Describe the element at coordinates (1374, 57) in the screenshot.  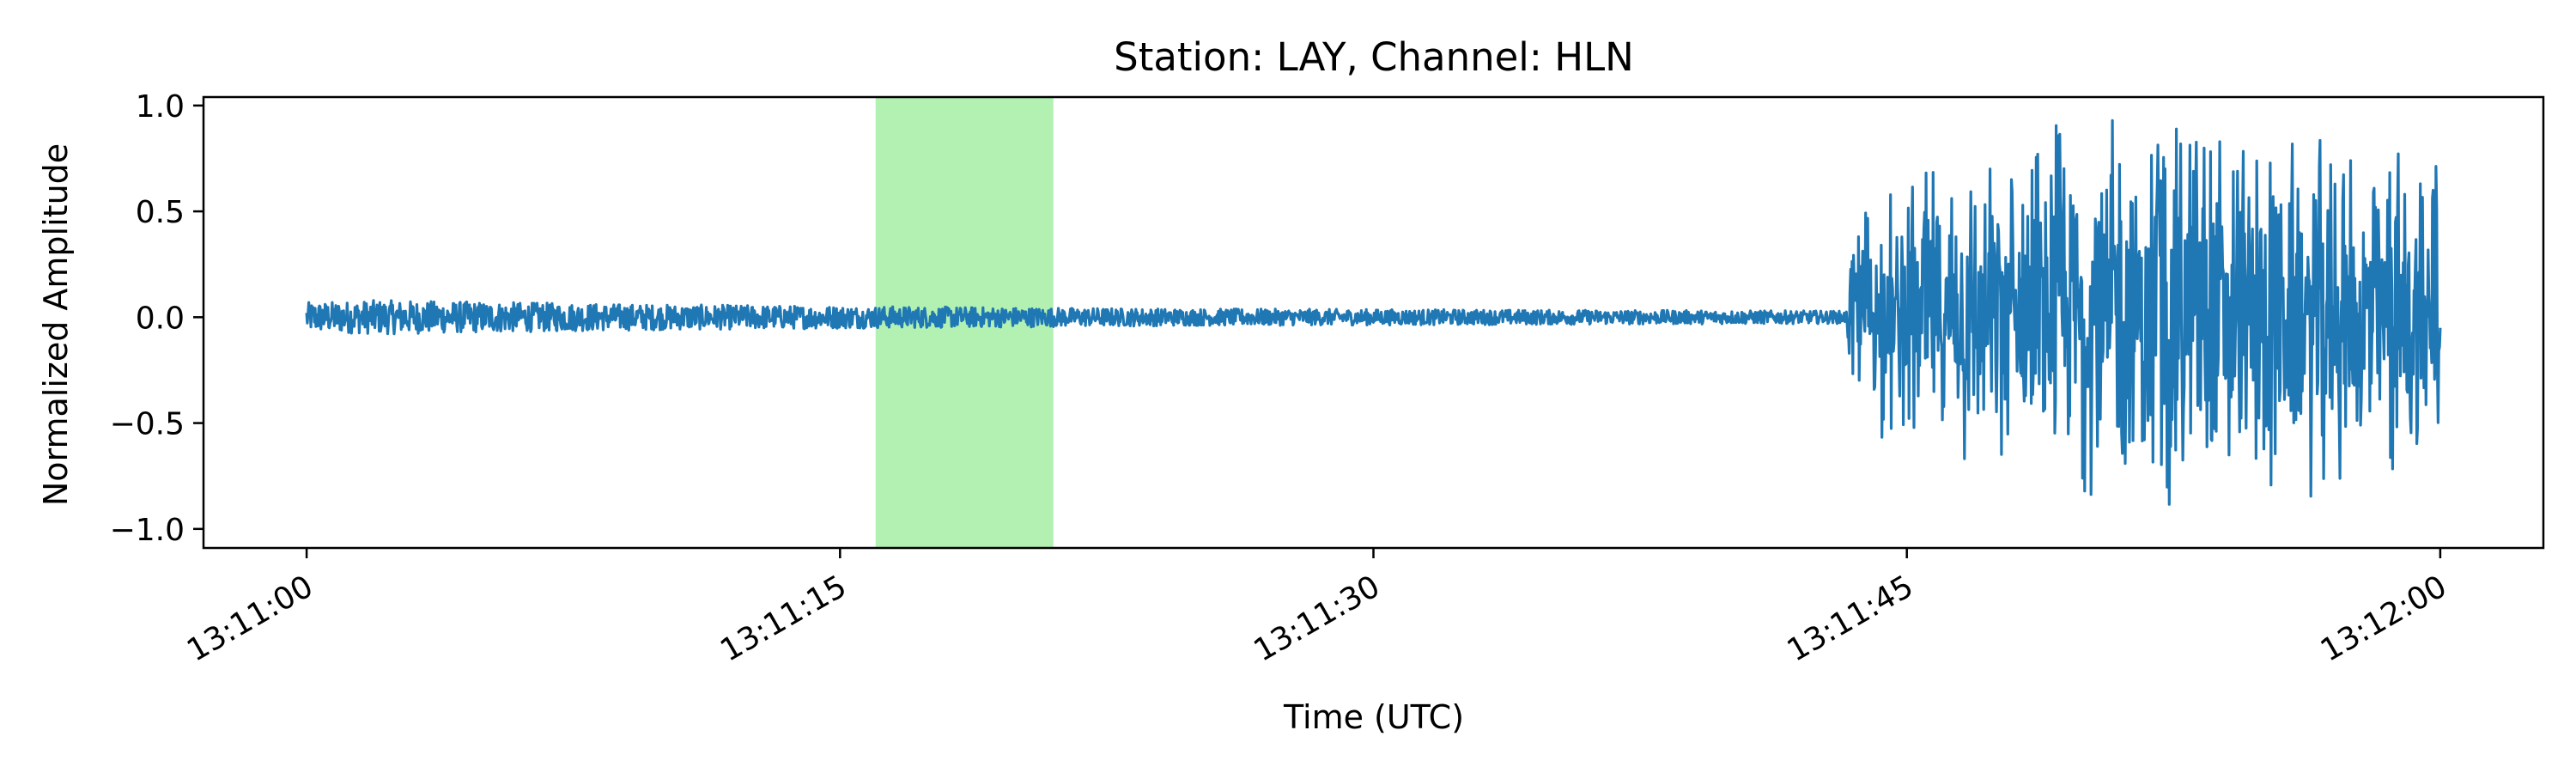
I see `chart-title: Station: LAY, Channel: HLN` at that location.